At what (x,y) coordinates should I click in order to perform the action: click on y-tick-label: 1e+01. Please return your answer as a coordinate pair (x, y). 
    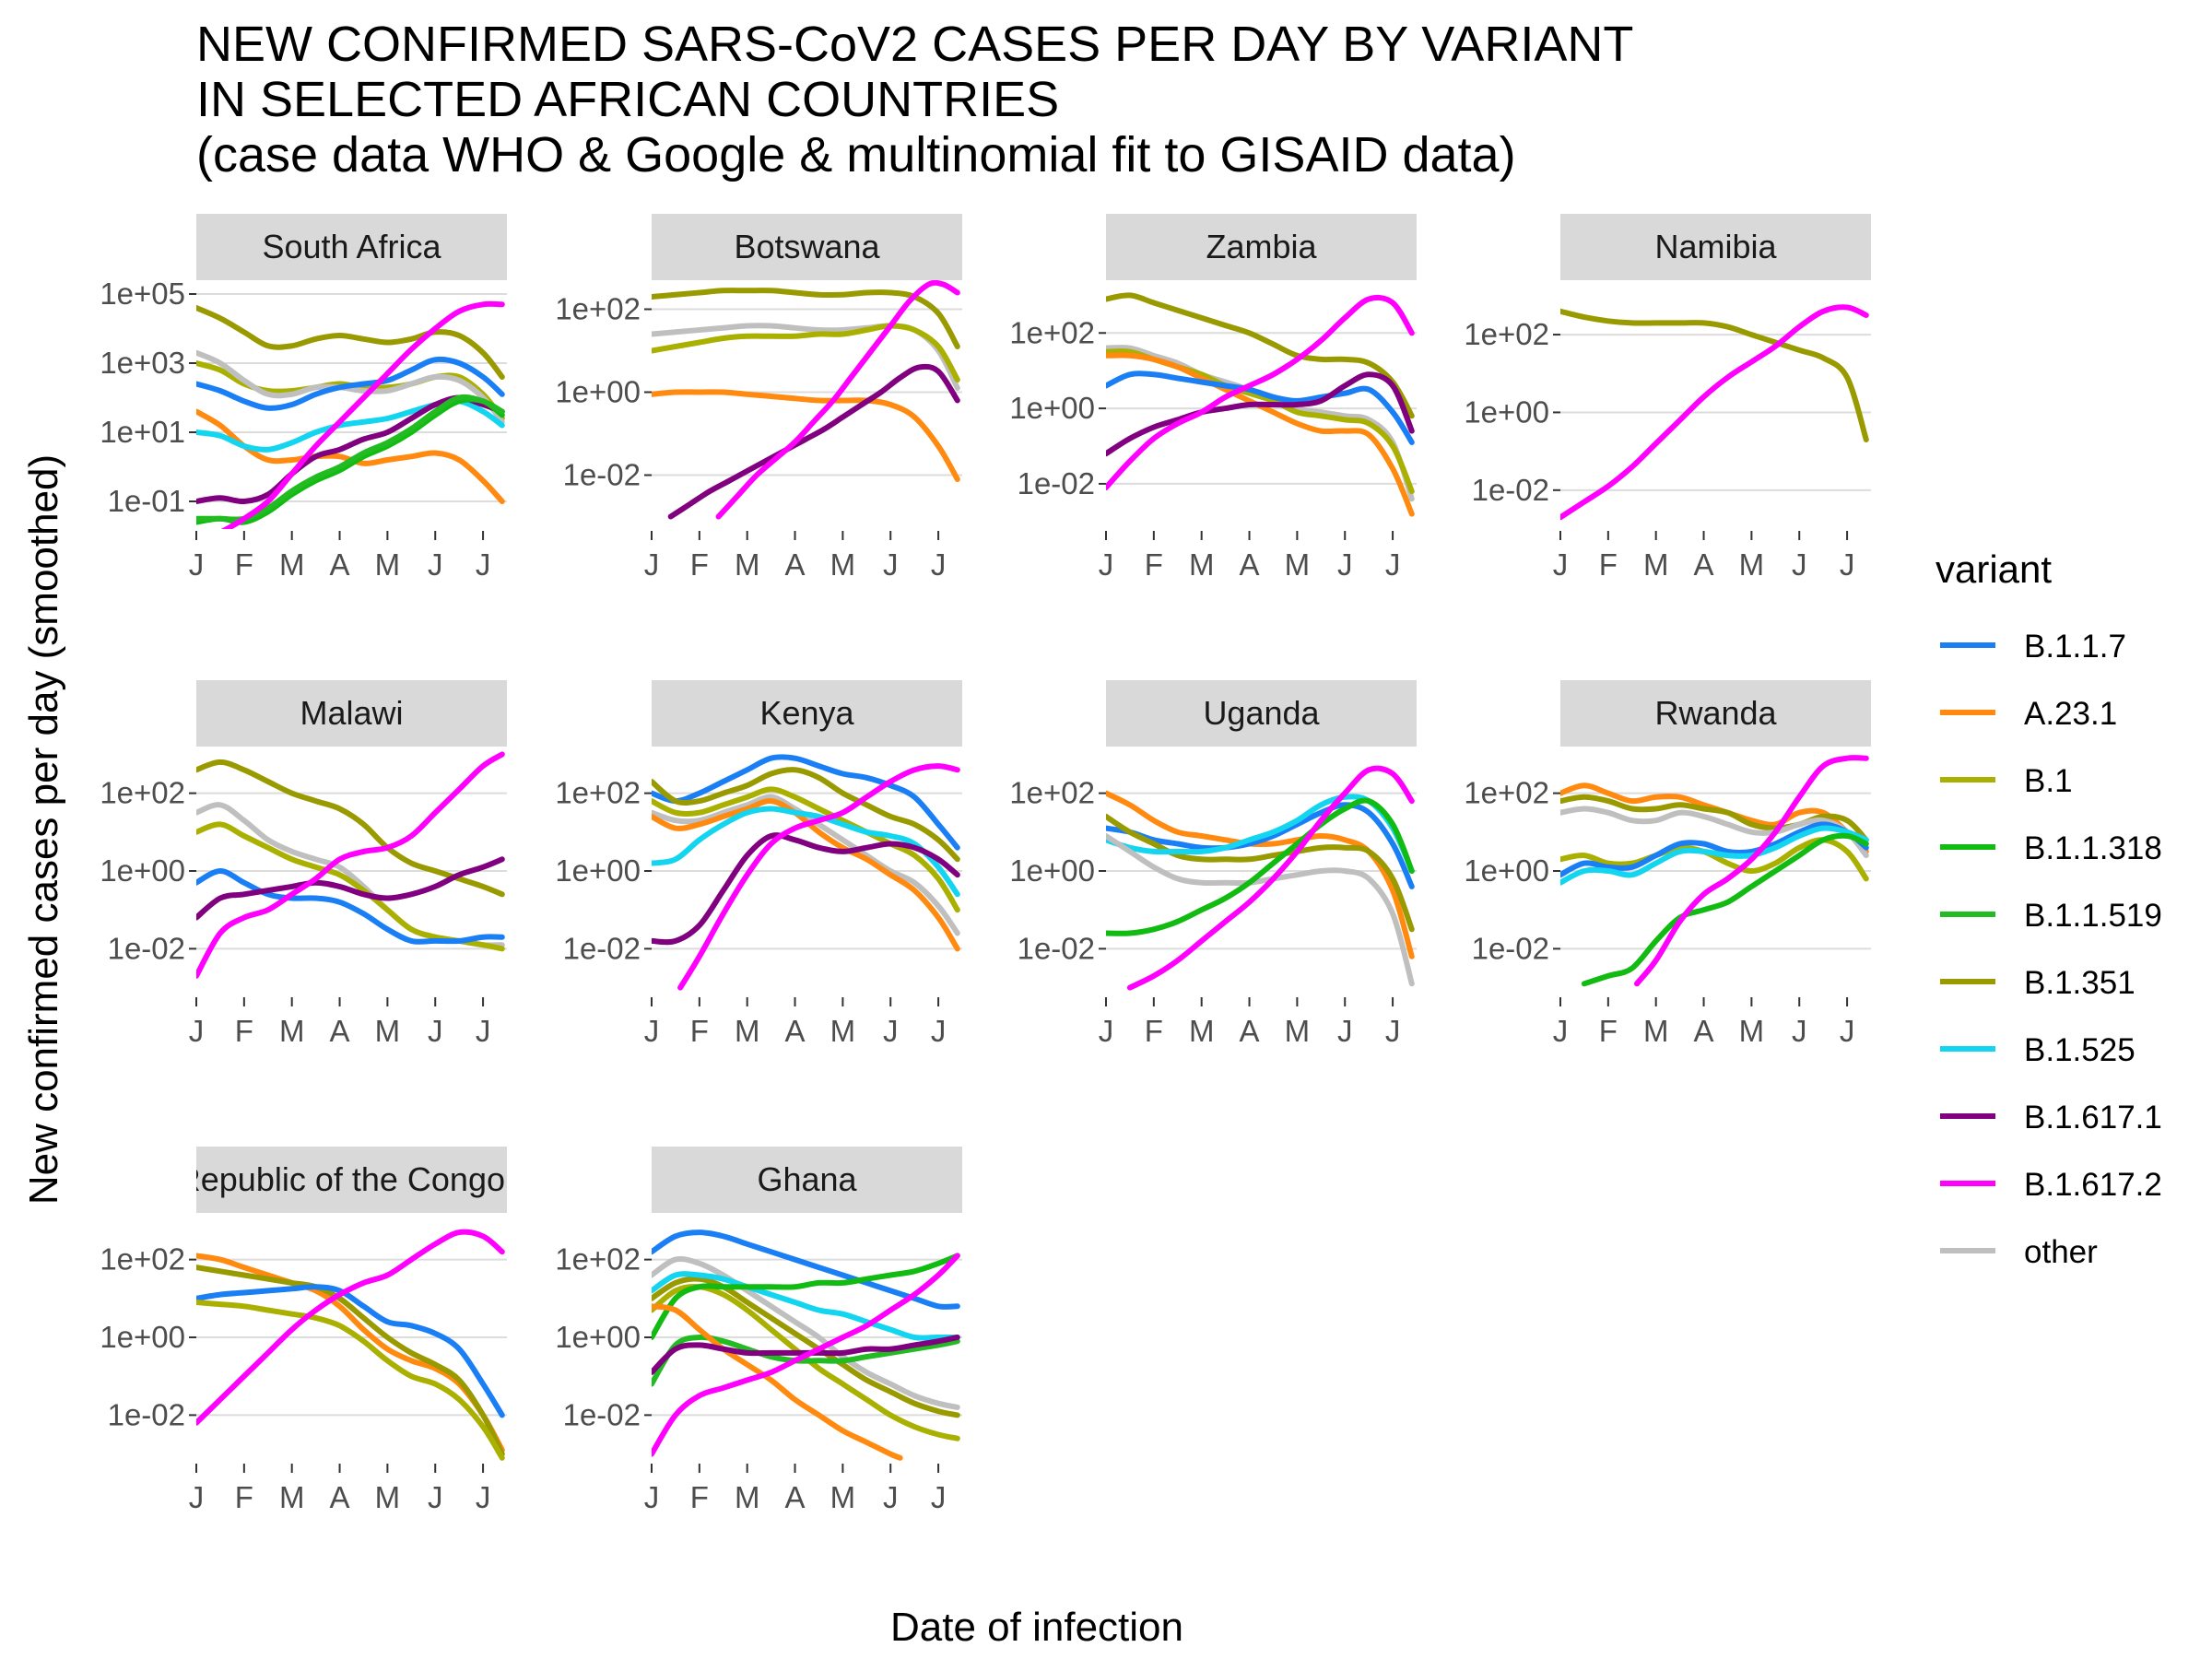
    Looking at the image, I should click on (142, 432).